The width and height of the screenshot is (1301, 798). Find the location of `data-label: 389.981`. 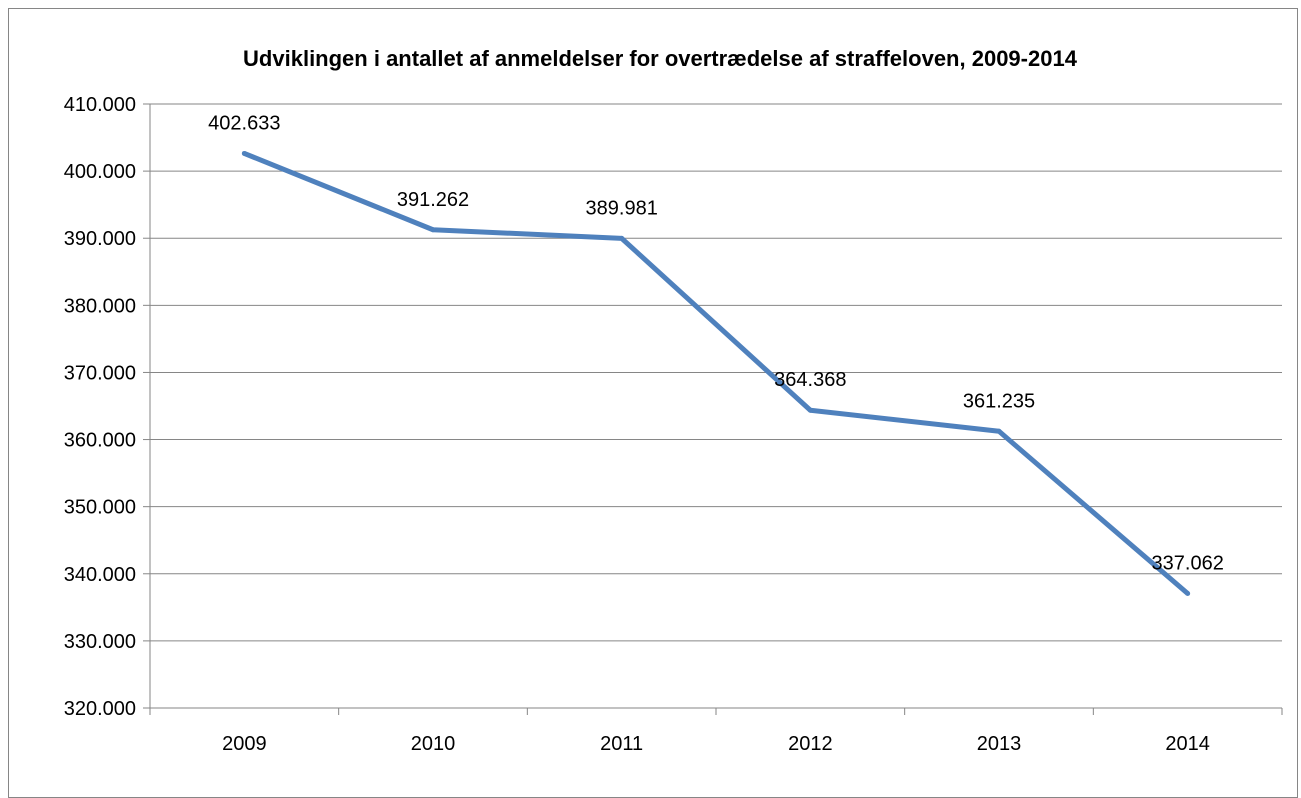

data-label: 389.981 is located at coordinates (622, 208).